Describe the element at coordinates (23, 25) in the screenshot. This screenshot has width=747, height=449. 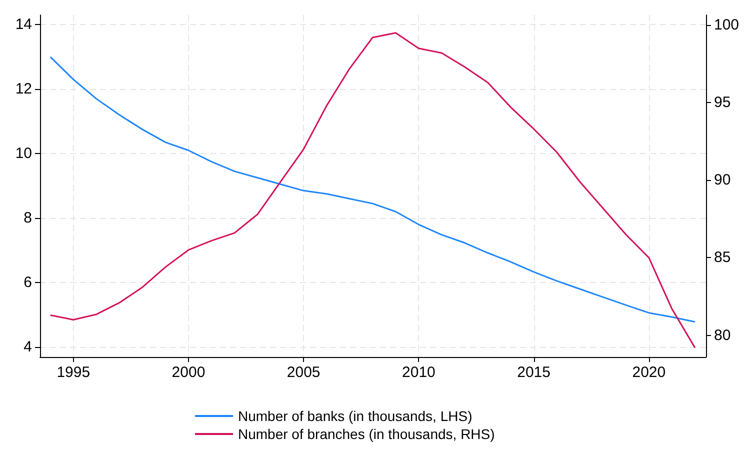
I see `y-tick-label: 14` at that location.